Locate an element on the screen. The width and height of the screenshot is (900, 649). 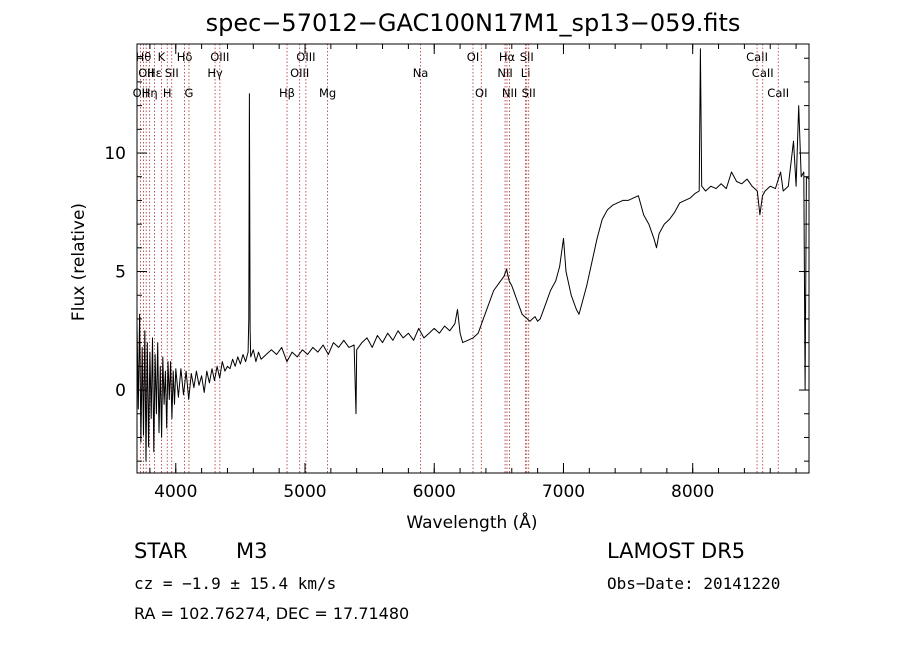
reference-line-label: K is located at coordinates (162, 57).